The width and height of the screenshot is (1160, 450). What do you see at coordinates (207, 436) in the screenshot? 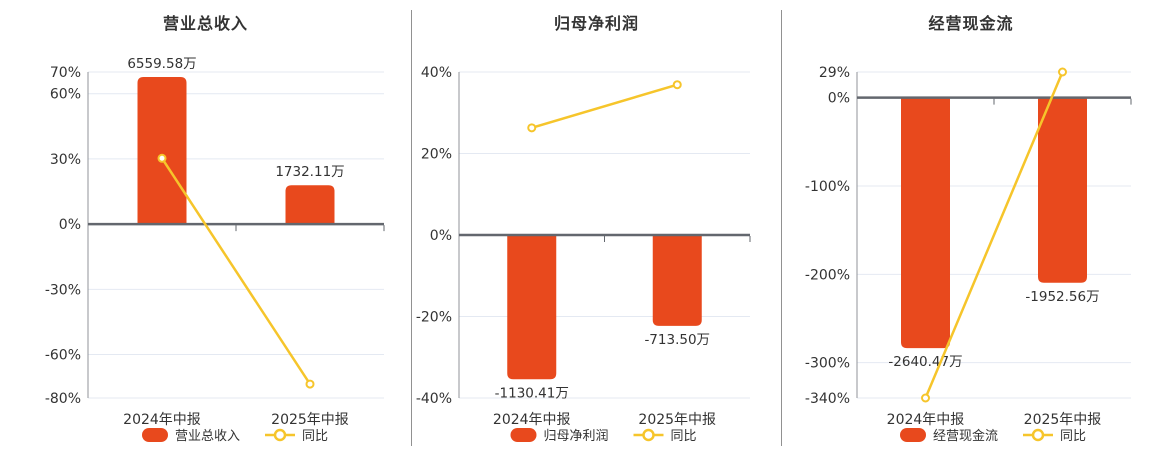
I see `legend-bar-label: 营业总收入` at bounding box center [207, 436].